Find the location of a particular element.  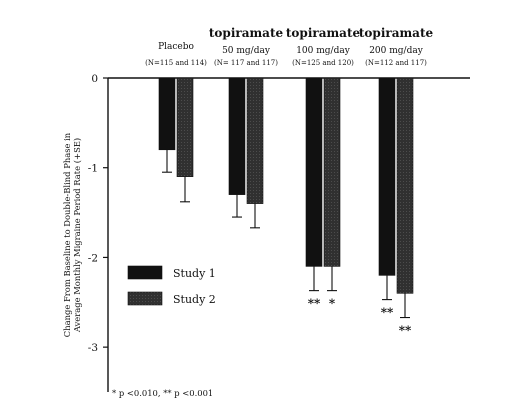

group-title: Placebo is located at coordinates (176, 47).